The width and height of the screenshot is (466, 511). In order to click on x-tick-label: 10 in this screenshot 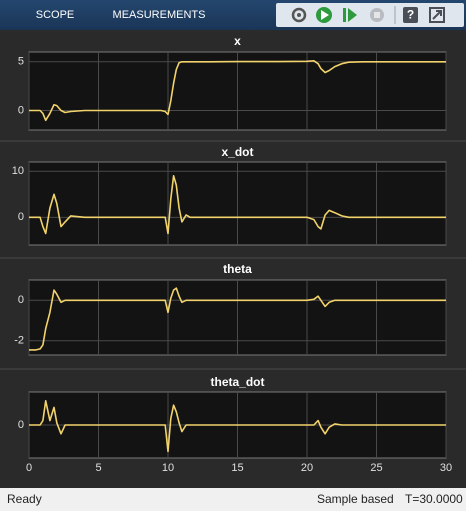, I will do `click(168, 468)`.